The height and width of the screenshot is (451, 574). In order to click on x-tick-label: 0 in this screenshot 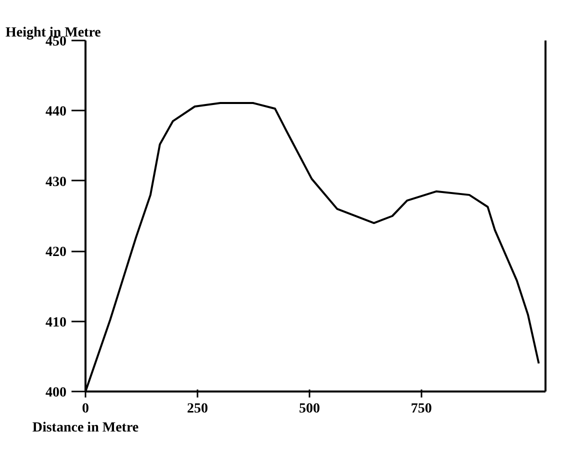, I will do `click(85, 409)`.